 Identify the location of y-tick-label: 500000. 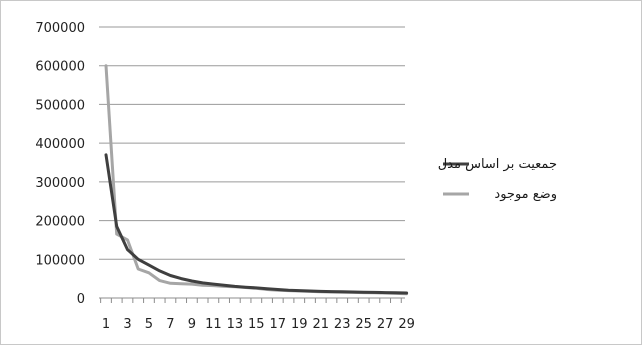
(60, 105).